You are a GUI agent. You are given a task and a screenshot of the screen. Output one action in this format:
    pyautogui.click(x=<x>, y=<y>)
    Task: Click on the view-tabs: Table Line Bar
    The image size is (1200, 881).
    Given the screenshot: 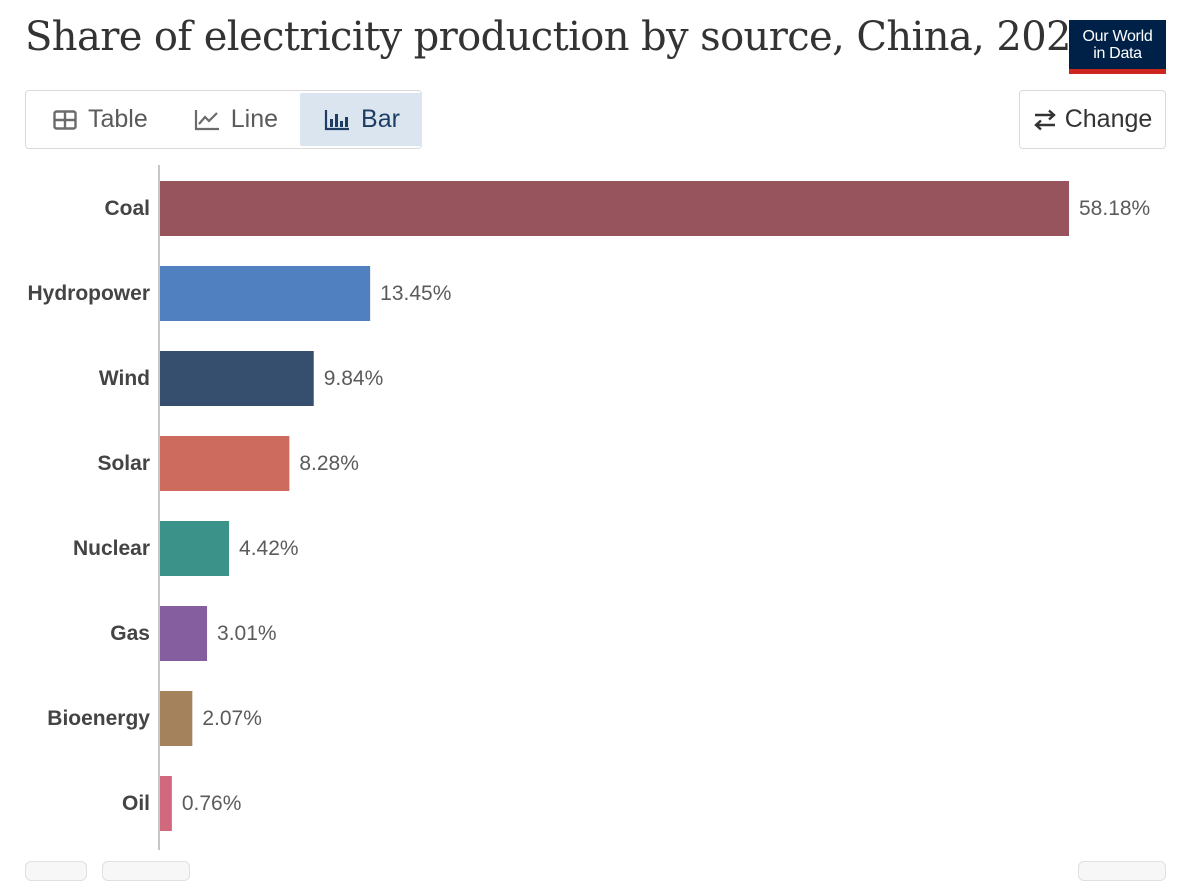 What is the action you would take?
    pyautogui.click(x=223, y=119)
    